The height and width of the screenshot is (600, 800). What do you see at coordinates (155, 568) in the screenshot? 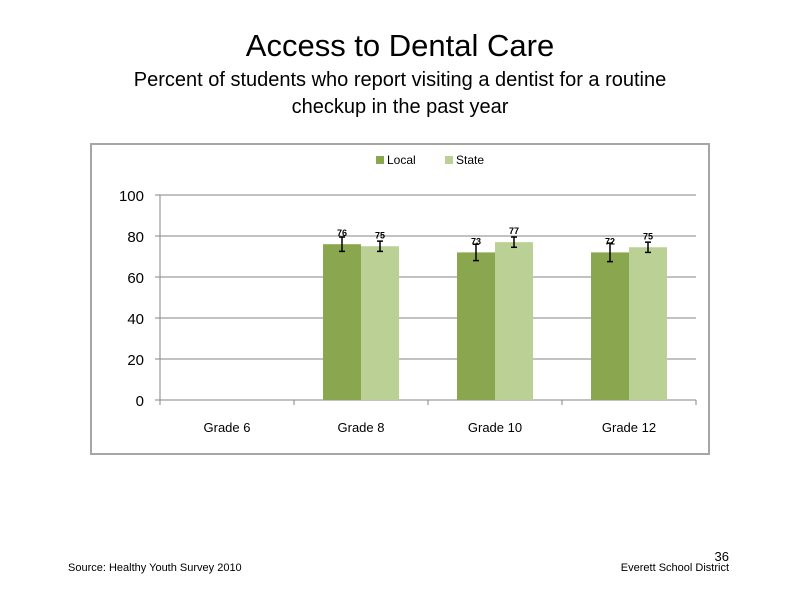
I see `source-note: Source: Healthy Youth Survey 2010` at bounding box center [155, 568].